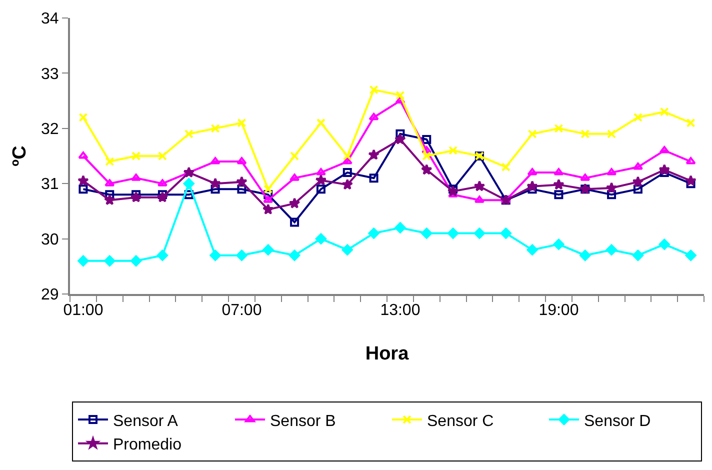 Image resolution: width=712 pixels, height=470 pixels. Describe the element at coordinates (50, 239) in the screenshot. I see `y-tick-label: 30` at that location.